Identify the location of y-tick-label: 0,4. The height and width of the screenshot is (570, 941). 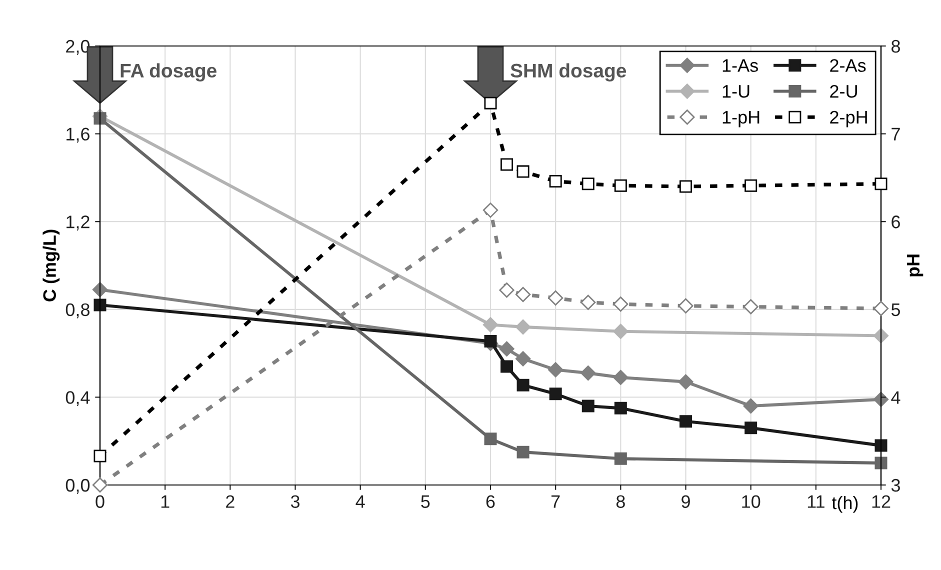
(78, 398).